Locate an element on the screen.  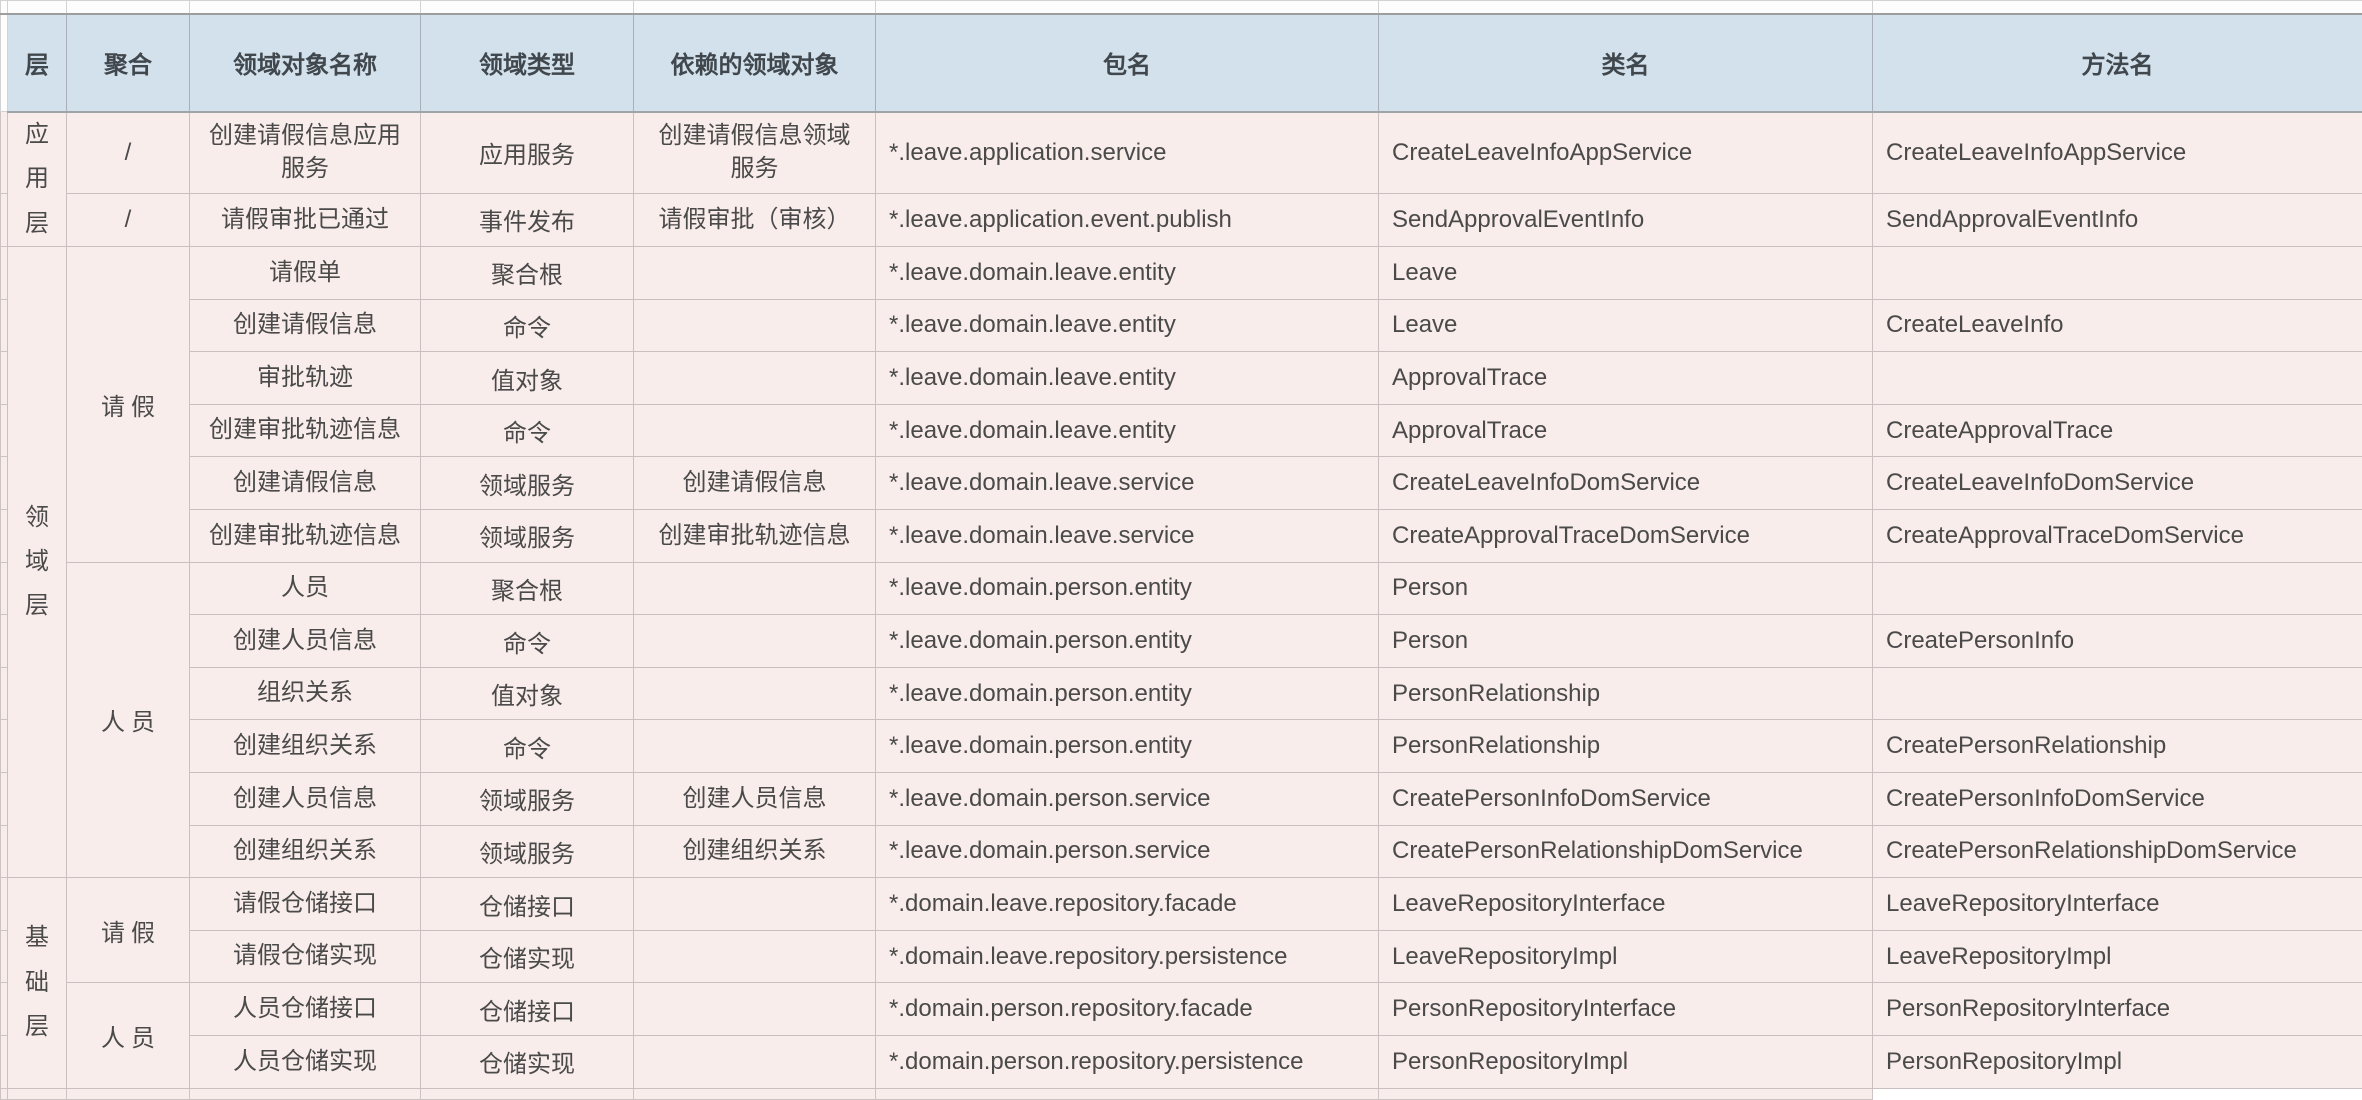
cell-type: 仓储接口 is located at coordinates (527, 1009).